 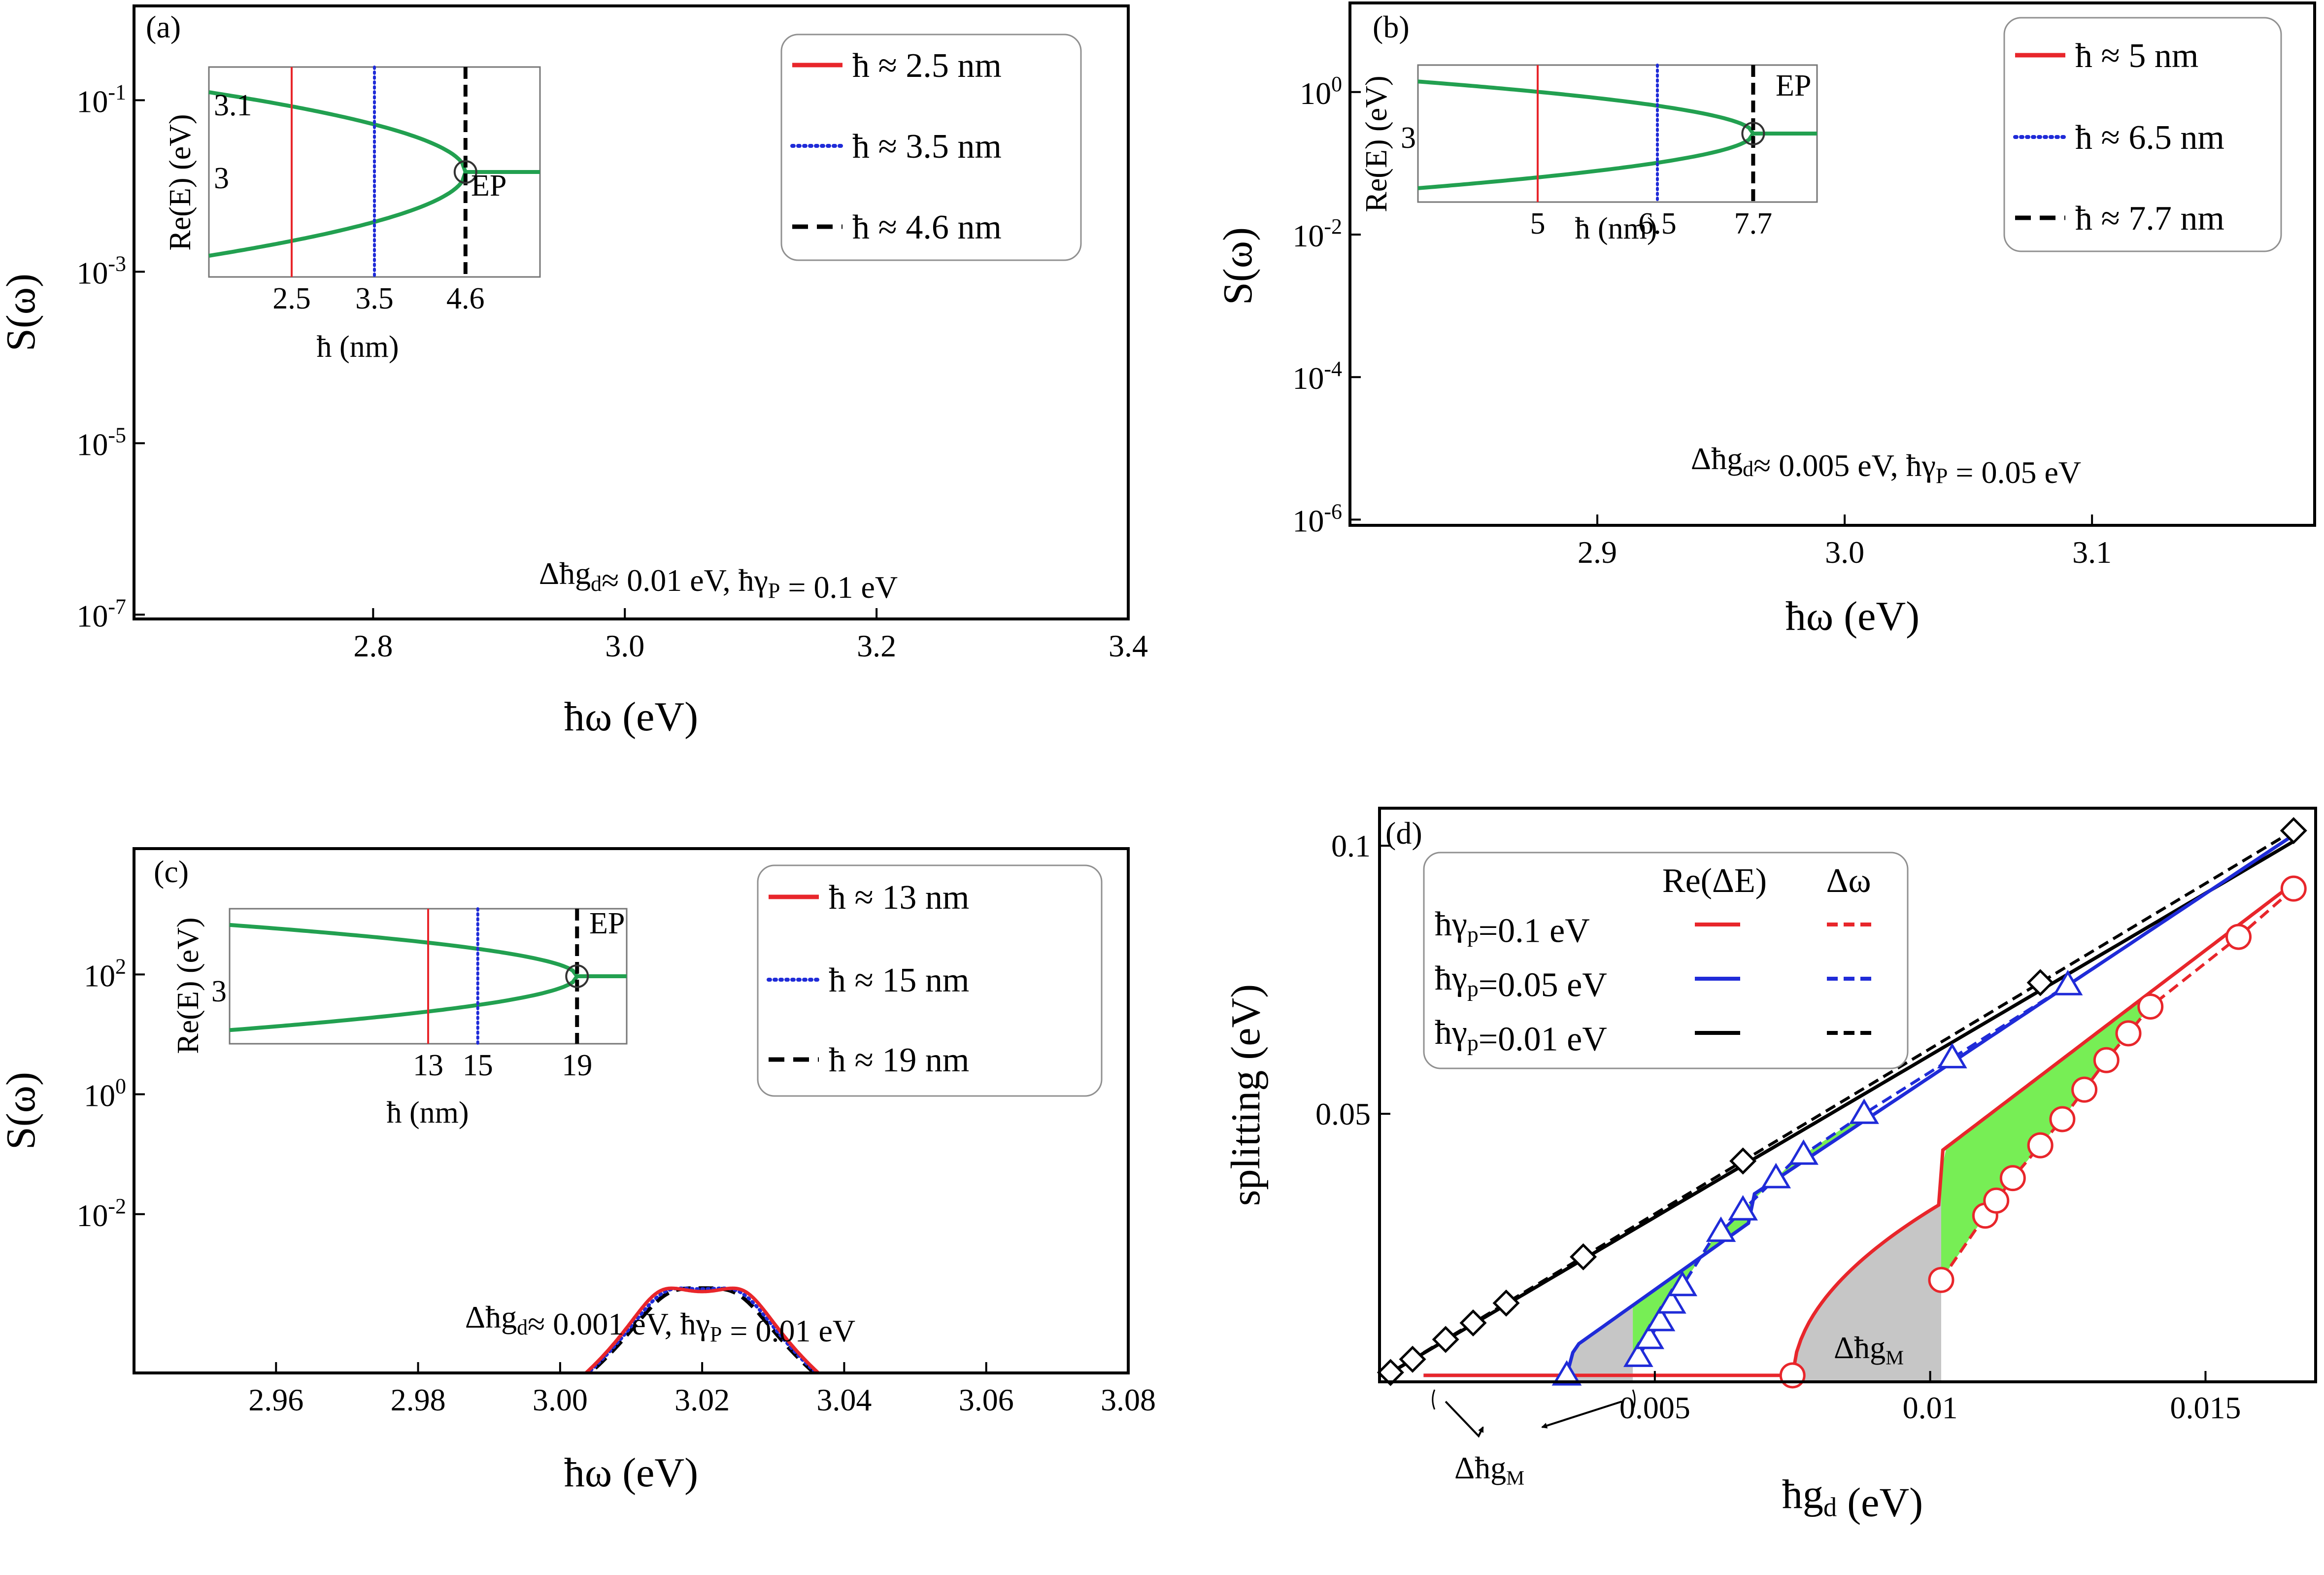 I want to click on panel-a-annotation: Δħgd≈ 0.01 eV, ħγP = 0.1 eV, so click(x=718, y=580).